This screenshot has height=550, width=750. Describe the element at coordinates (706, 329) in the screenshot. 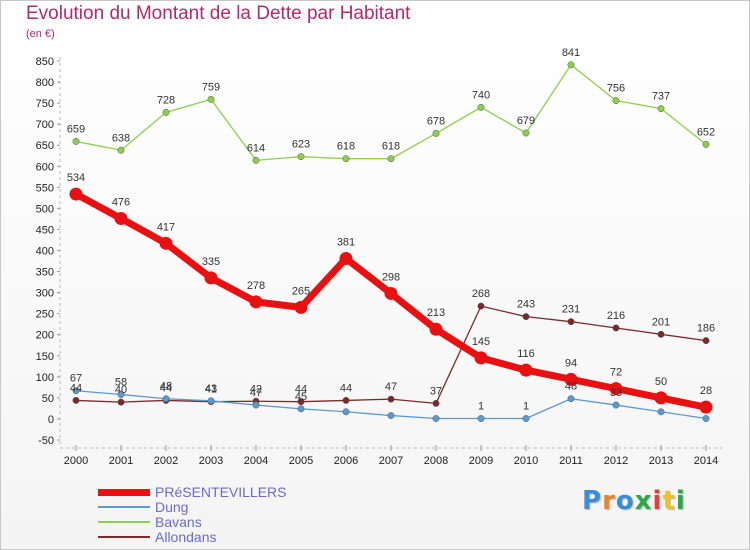

I see `data-label: 186` at that location.